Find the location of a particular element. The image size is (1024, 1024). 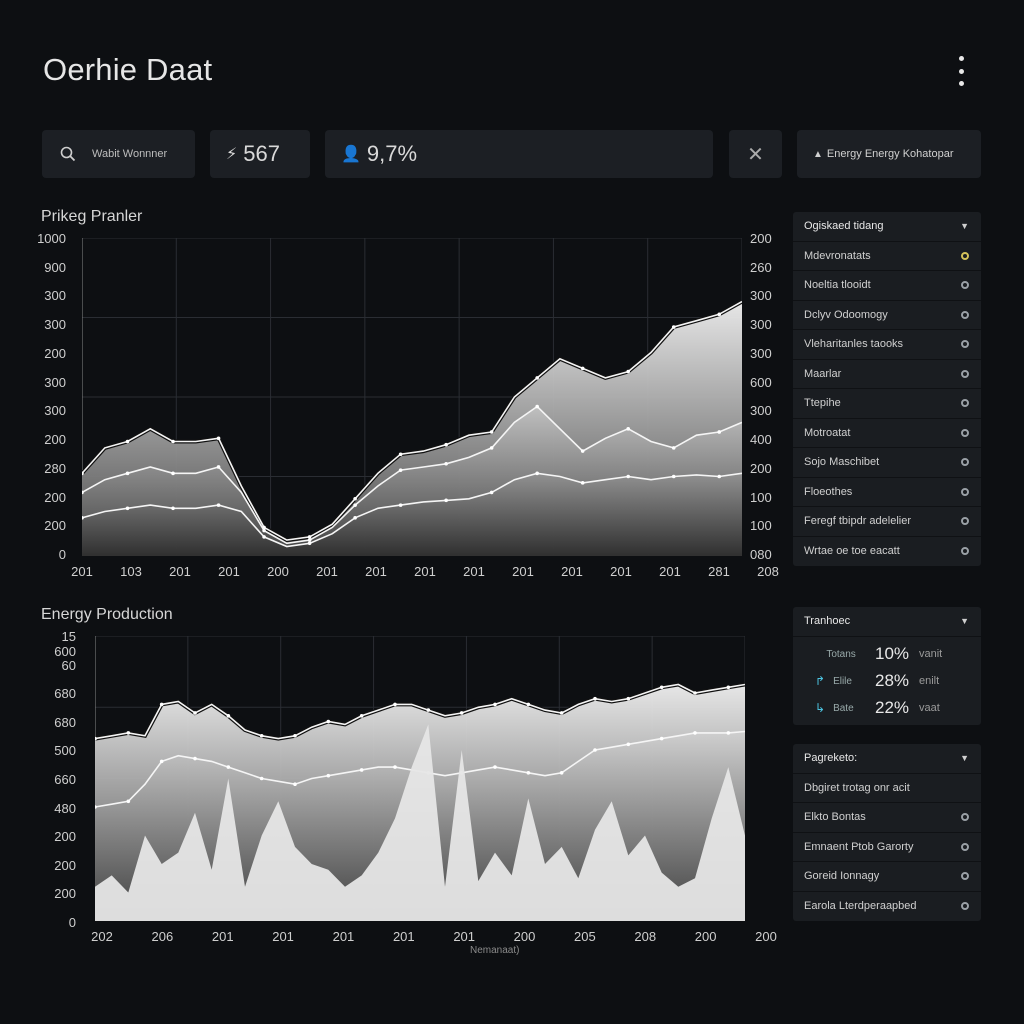

axis-tick-label: 400 is located at coordinates (761, 440).